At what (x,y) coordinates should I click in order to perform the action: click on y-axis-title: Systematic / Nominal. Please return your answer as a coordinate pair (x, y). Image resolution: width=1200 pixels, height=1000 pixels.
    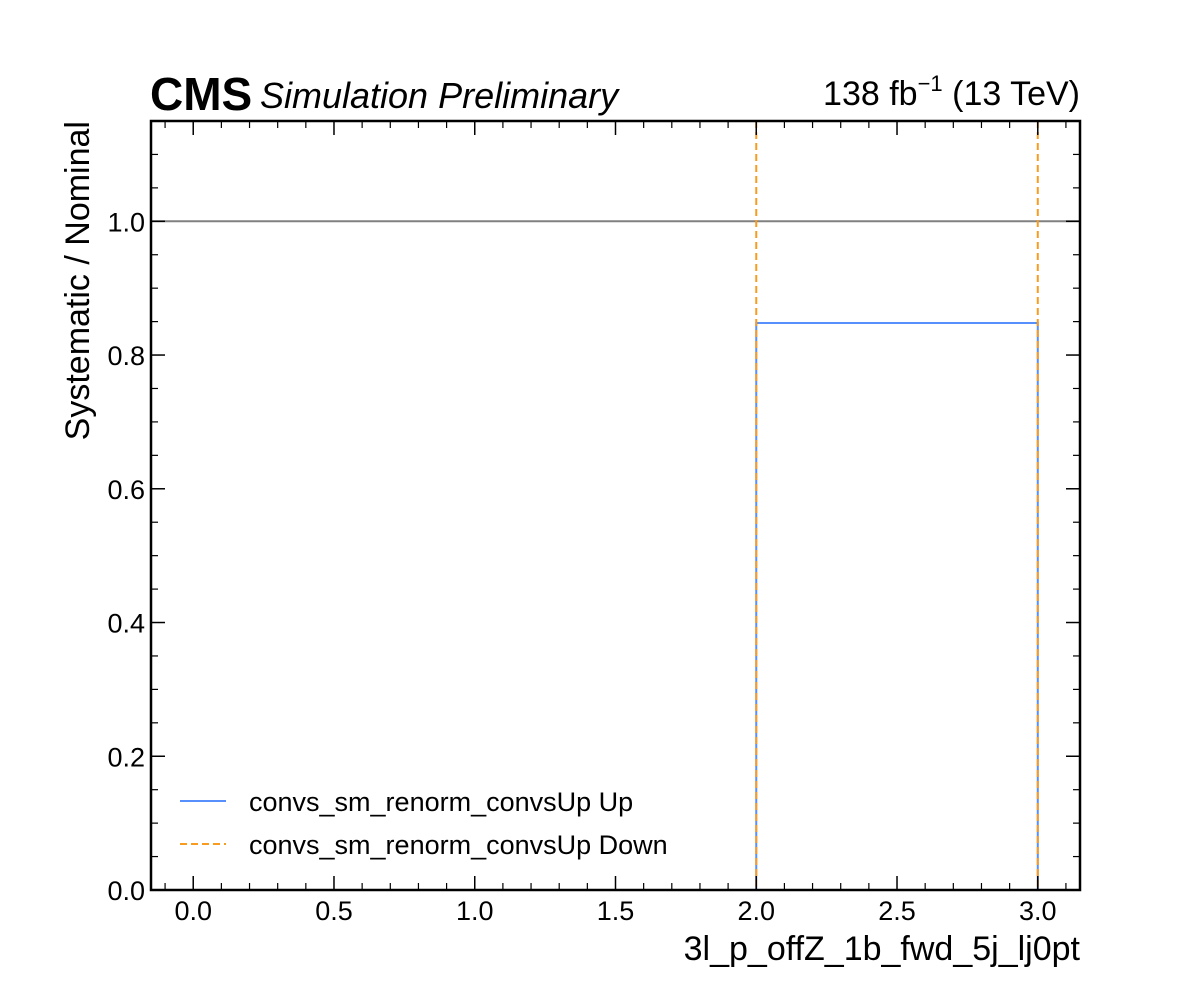
    Looking at the image, I should click on (78, 280).